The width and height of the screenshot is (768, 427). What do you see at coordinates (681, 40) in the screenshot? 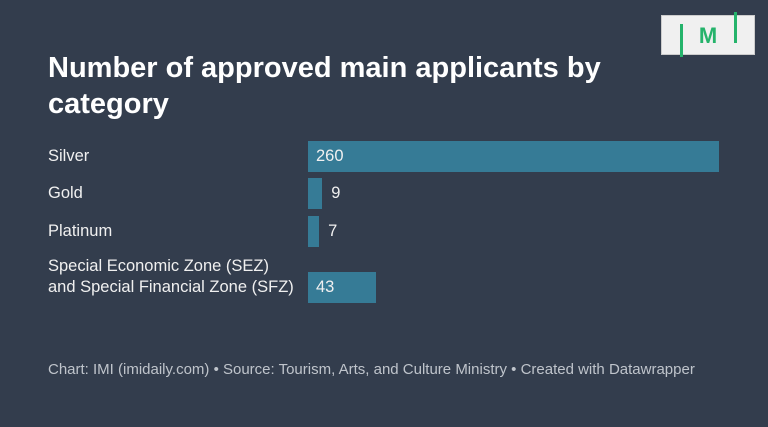
I see `logo-bar-left` at bounding box center [681, 40].